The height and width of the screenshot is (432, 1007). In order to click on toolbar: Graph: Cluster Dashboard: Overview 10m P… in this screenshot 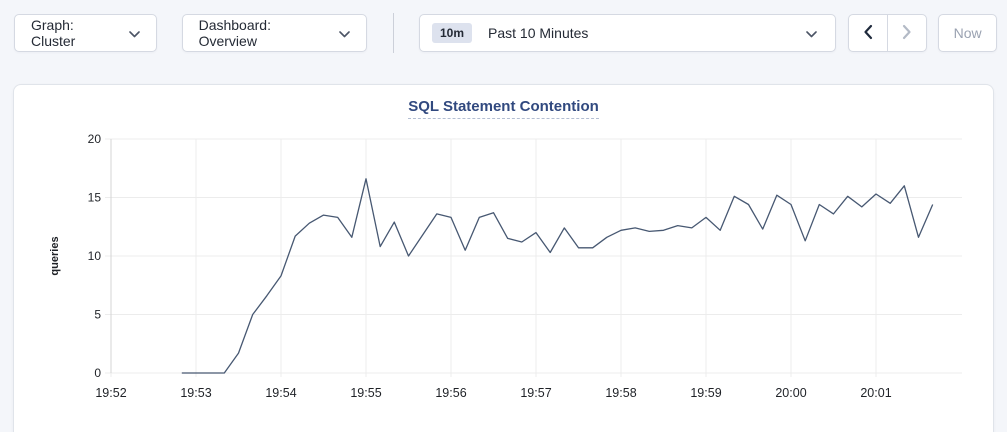, I will do `click(505, 33)`.